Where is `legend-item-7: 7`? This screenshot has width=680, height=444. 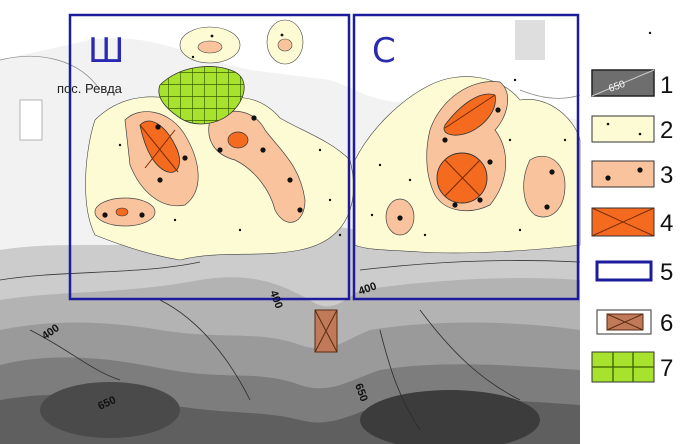 legend-item-7: 7 is located at coordinates (632, 367).